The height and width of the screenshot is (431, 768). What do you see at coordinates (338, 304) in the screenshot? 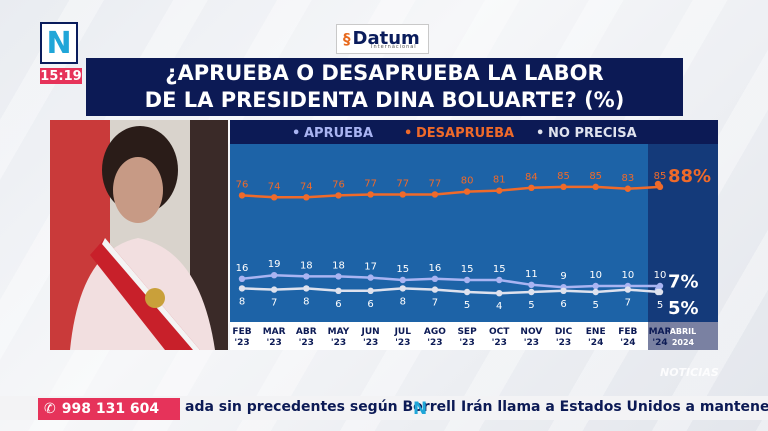
I see `data-label-2-3: 6` at bounding box center [338, 304].